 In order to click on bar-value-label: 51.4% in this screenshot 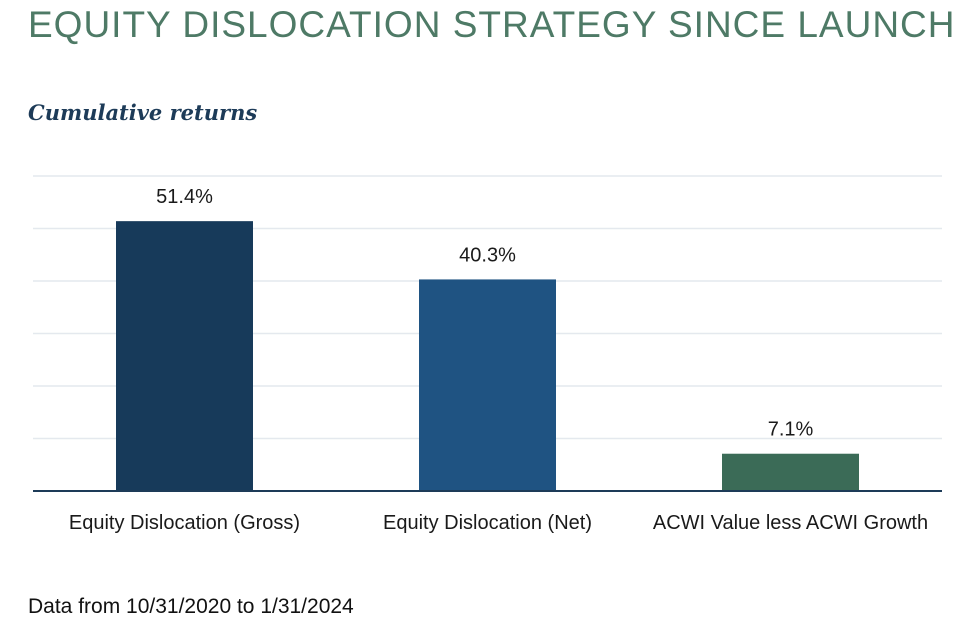, I will do `click(184, 197)`.